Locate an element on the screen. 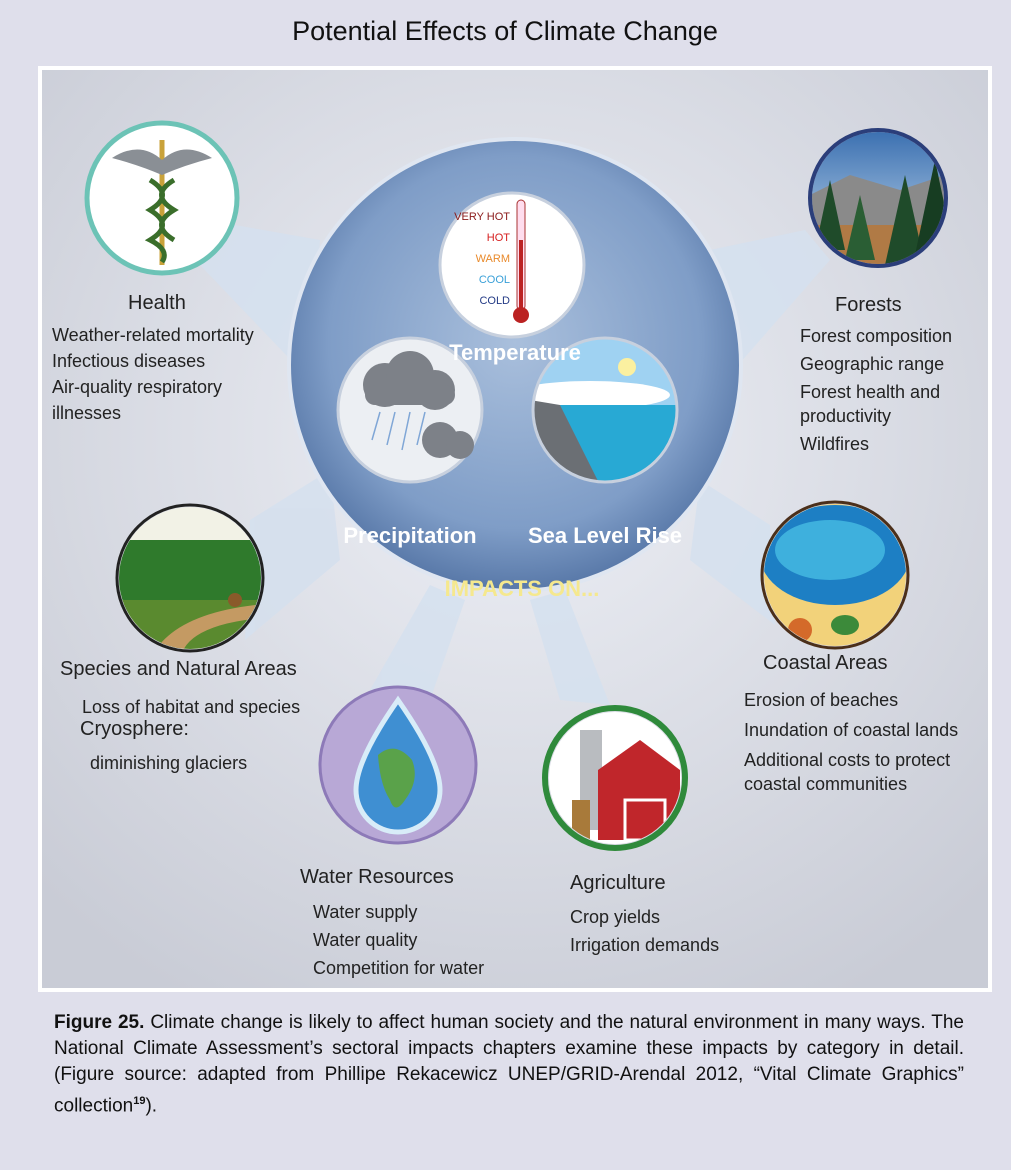 This screenshot has height=1170, width=1011. sector-item: Wildfires is located at coordinates (835, 444).